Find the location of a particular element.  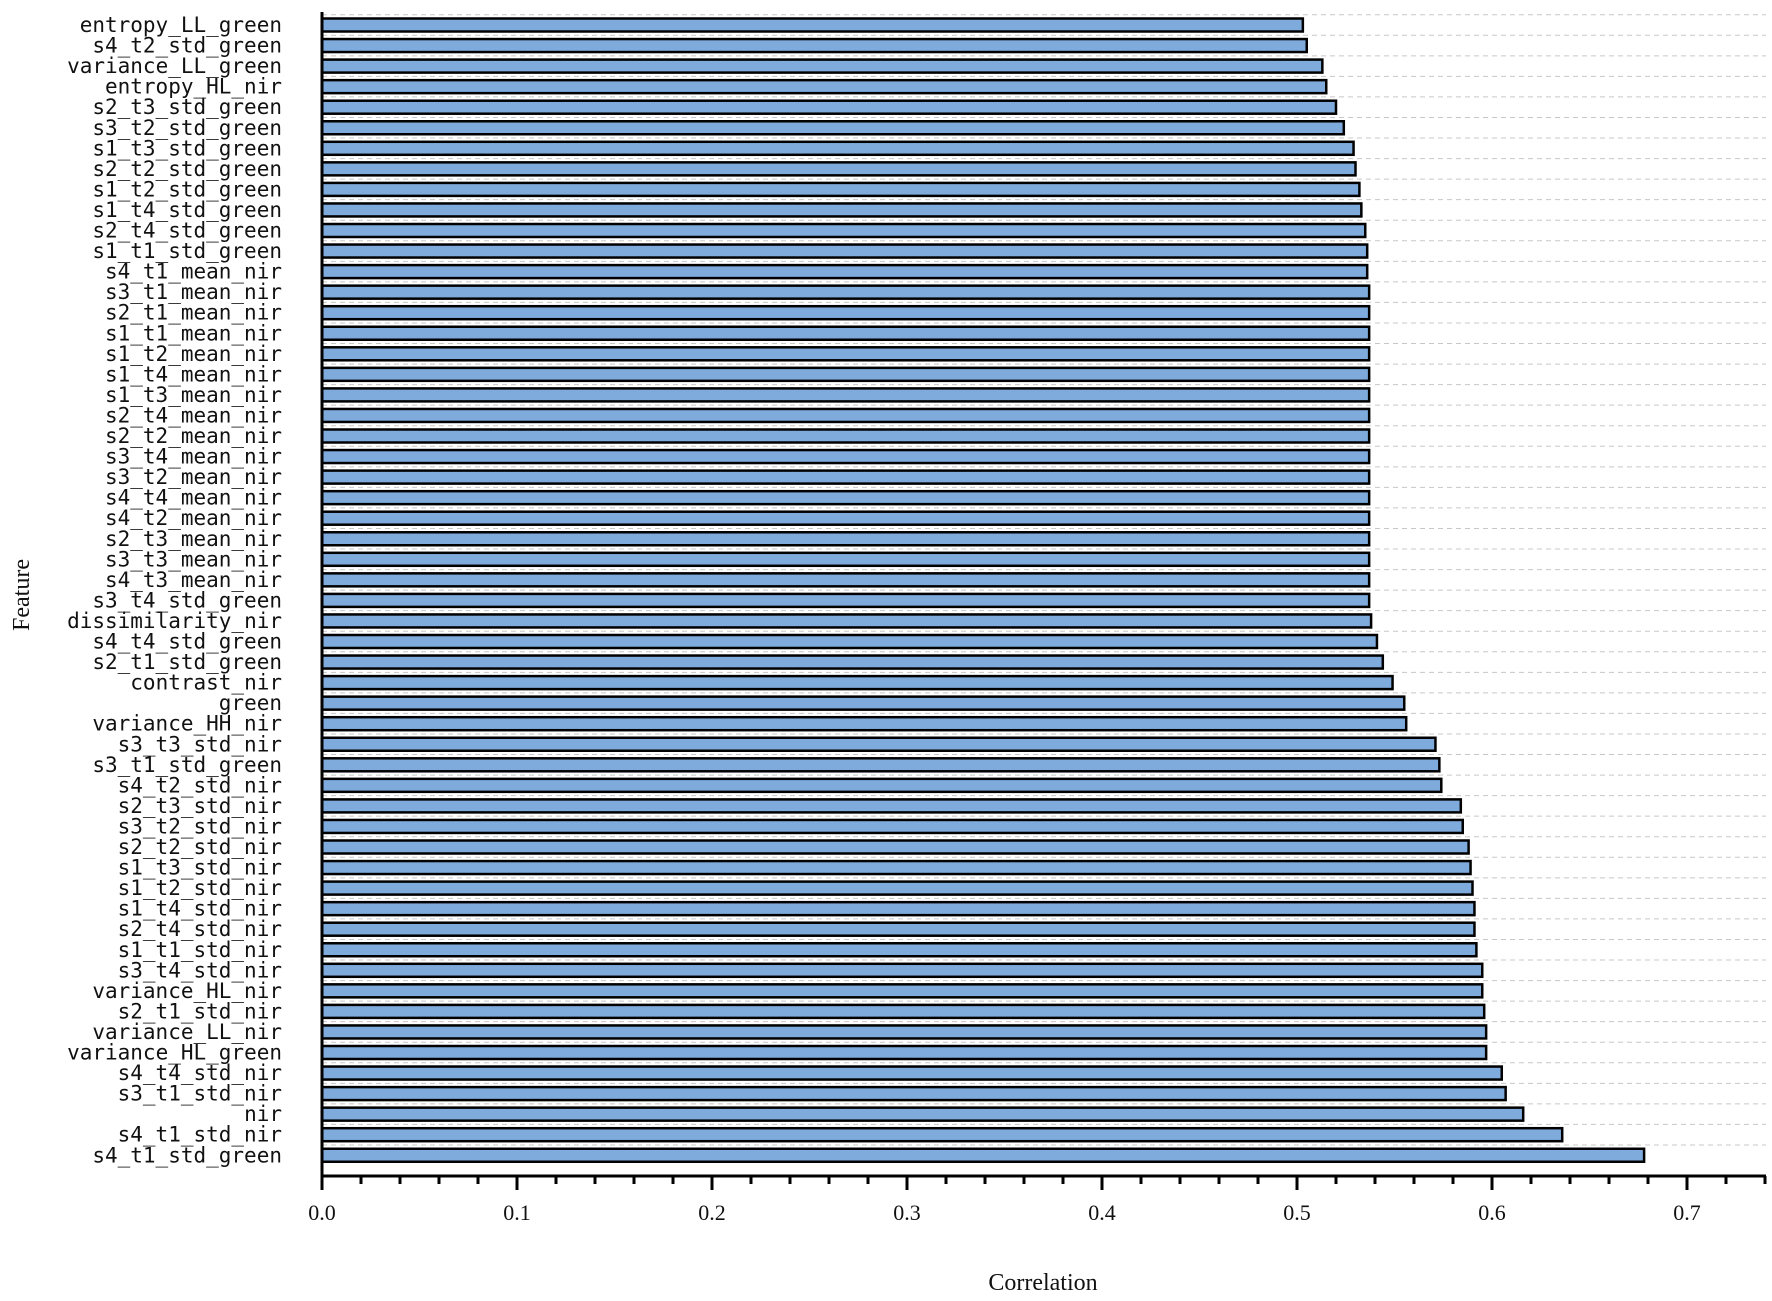

x-tick-label: 0.4 is located at coordinates (1102, 1212).